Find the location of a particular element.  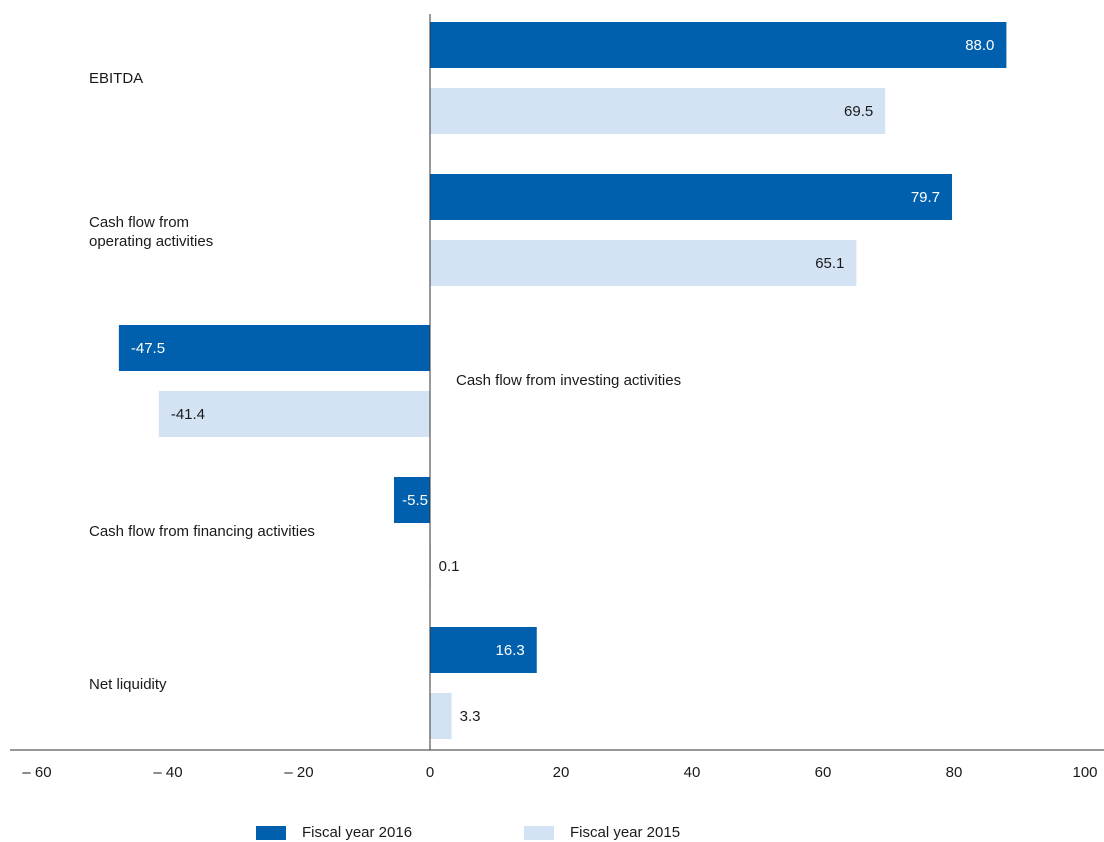

x-tick-label: 80 is located at coordinates (954, 772).